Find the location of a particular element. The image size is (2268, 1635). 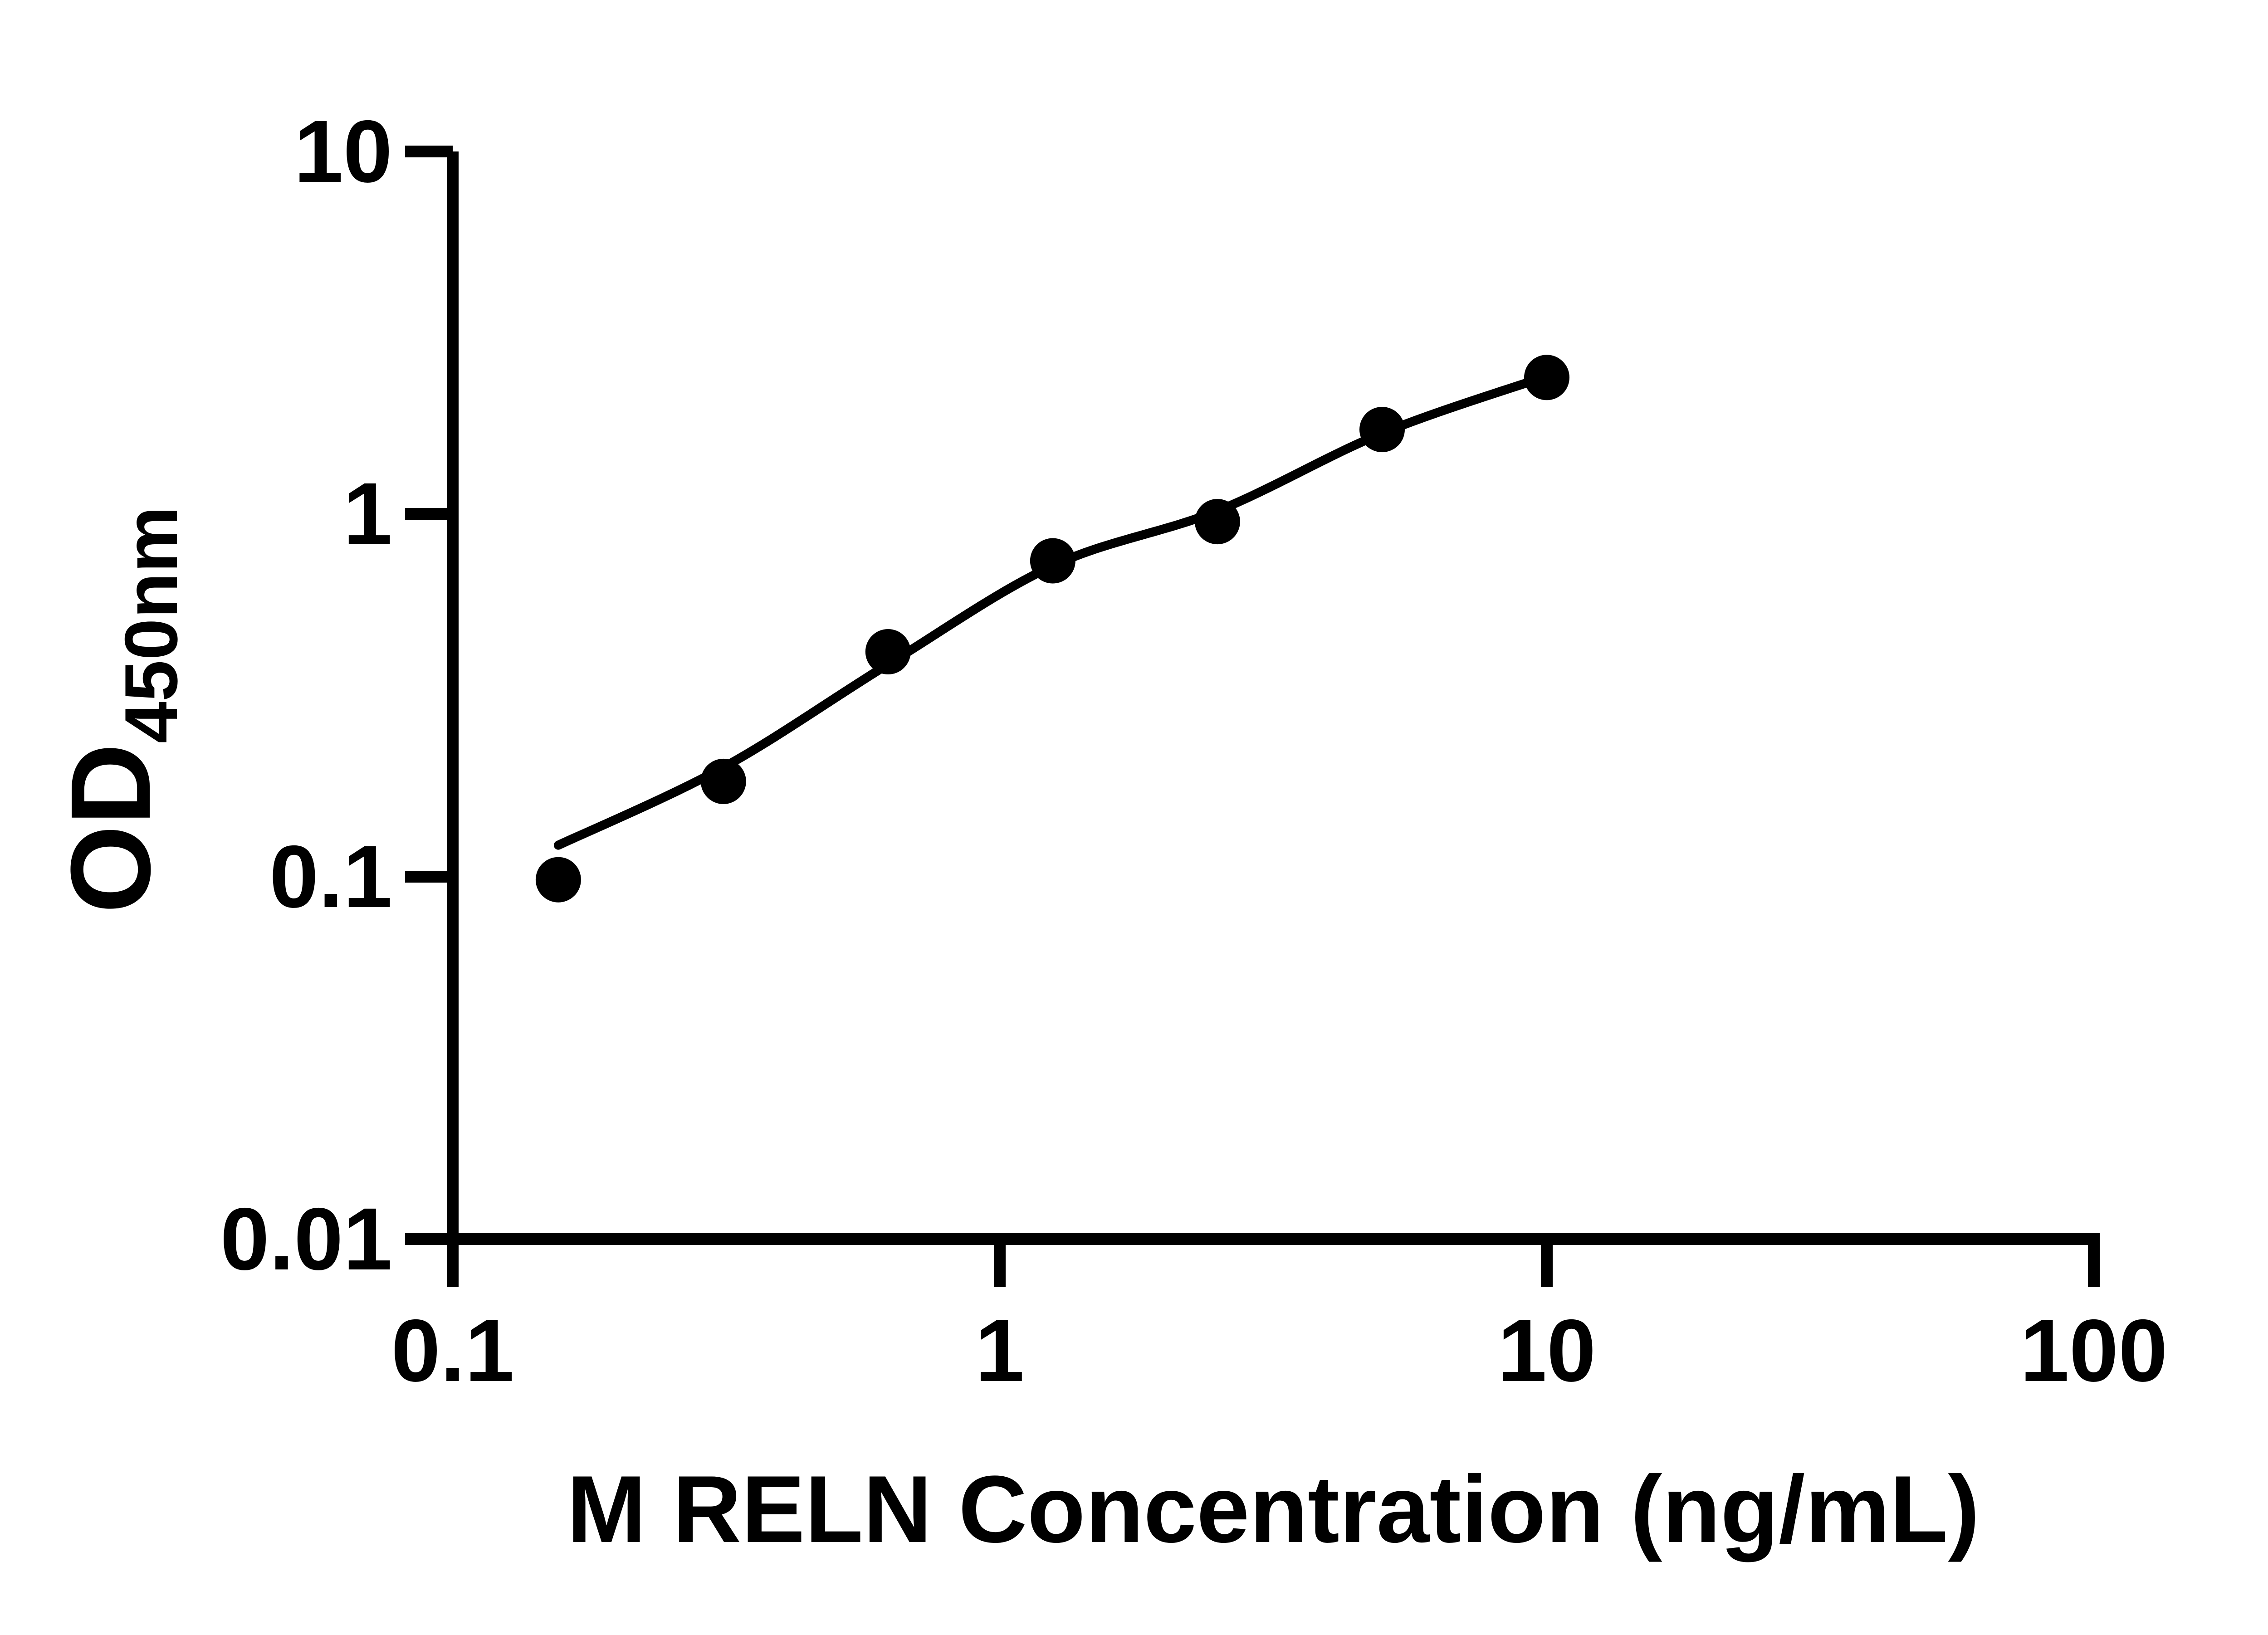

y-tick-label-0.01: 0.01 is located at coordinates (306, 1239).